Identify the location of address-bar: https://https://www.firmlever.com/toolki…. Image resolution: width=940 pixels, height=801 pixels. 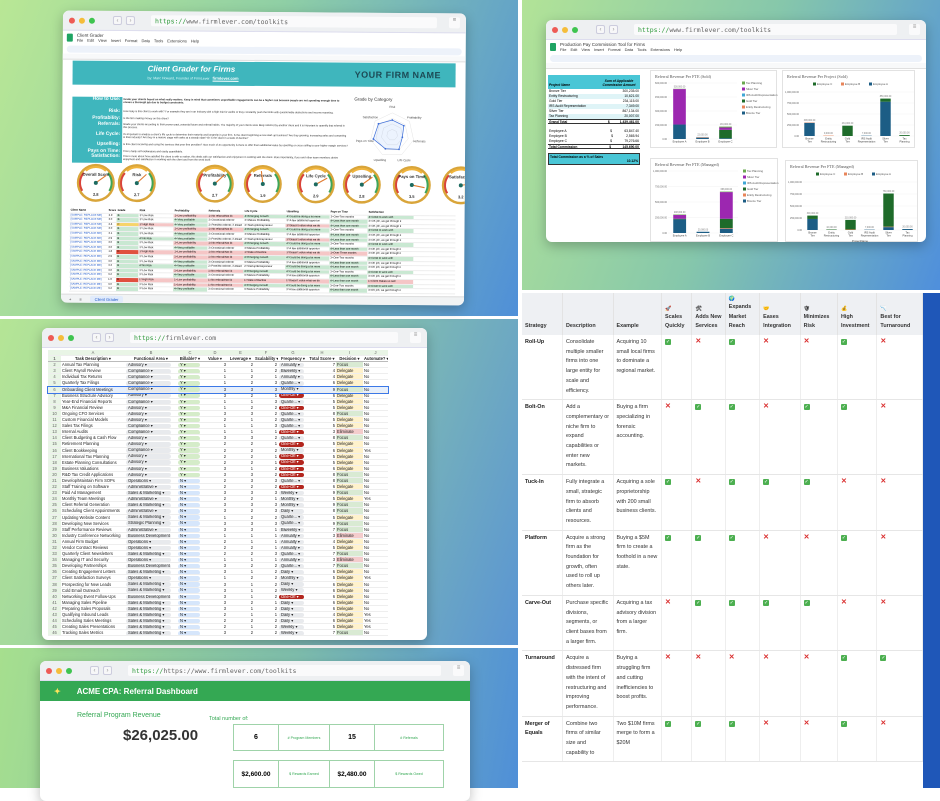
(284, 670).